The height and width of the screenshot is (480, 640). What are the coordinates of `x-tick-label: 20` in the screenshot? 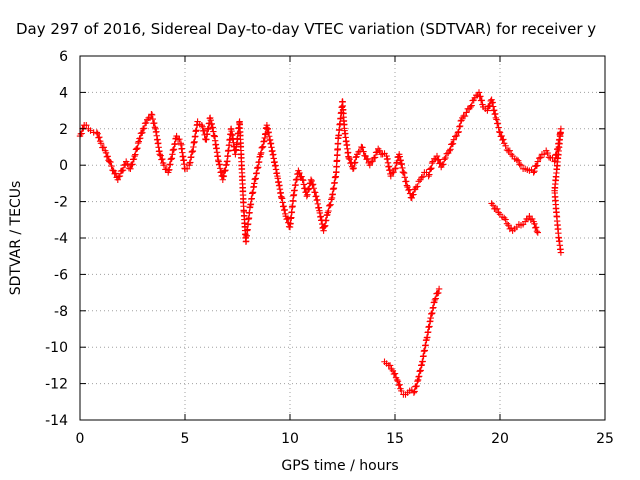 It's located at (500, 439).